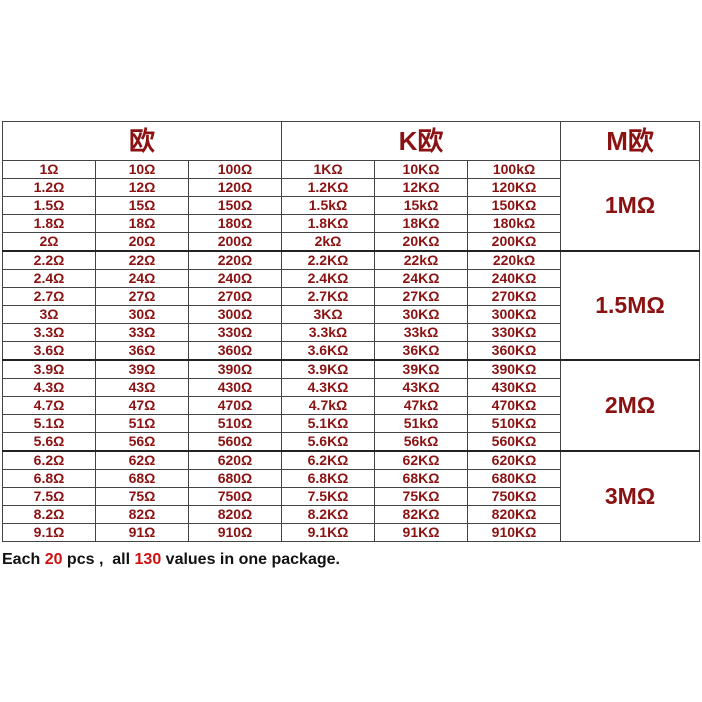  What do you see at coordinates (142, 387) in the screenshot?
I see `value-cell: 43Ω` at bounding box center [142, 387].